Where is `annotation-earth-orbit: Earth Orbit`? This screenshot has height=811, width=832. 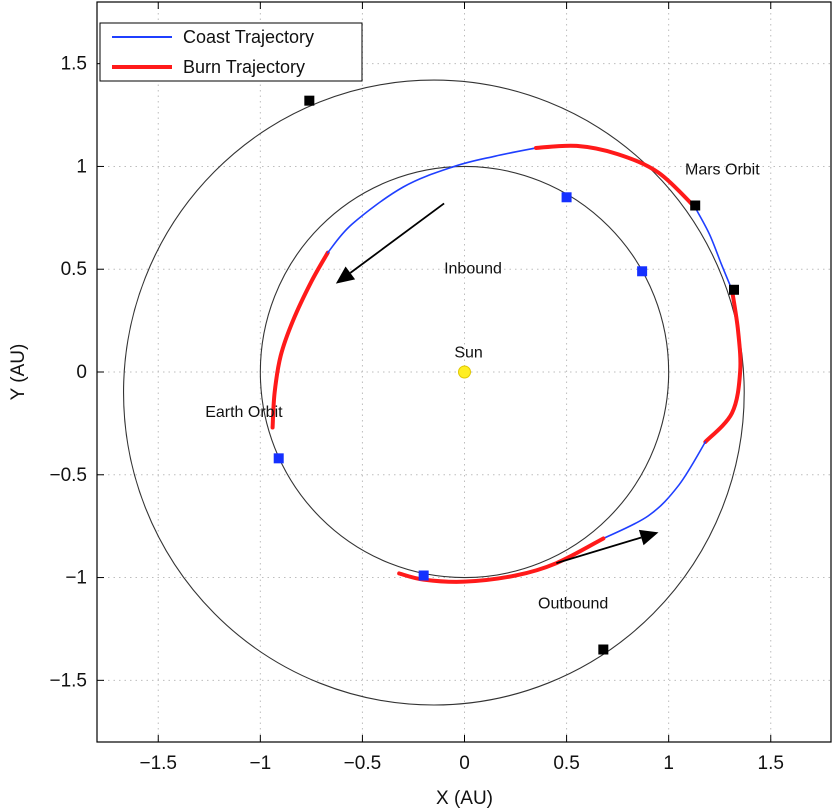 annotation-earth-orbit: Earth Orbit is located at coordinates (244, 412).